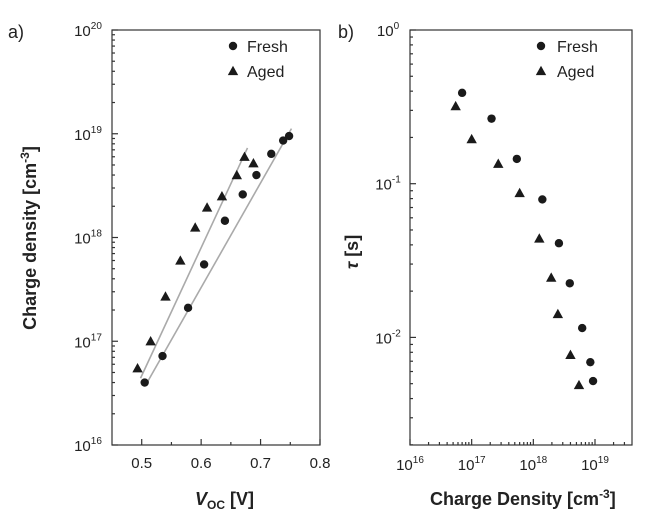 This screenshot has width=648, height=519. What do you see at coordinates (230, 455) in the screenshot?
I see `panel-a-x-ticks: 0.5 0.6 0.7 0.8` at bounding box center [230, 455].